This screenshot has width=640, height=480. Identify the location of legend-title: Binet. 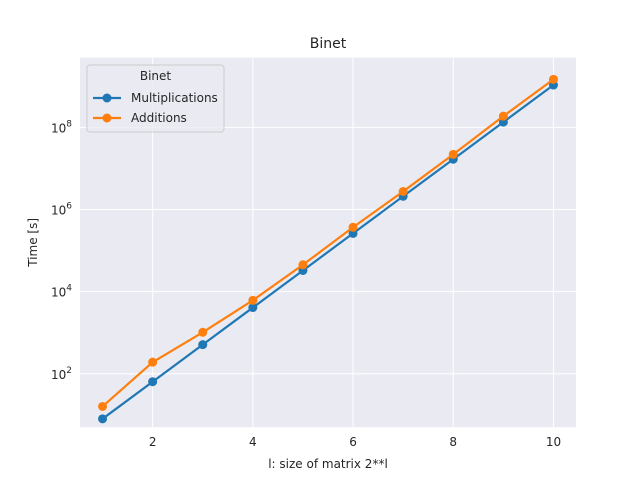
(156, 76).